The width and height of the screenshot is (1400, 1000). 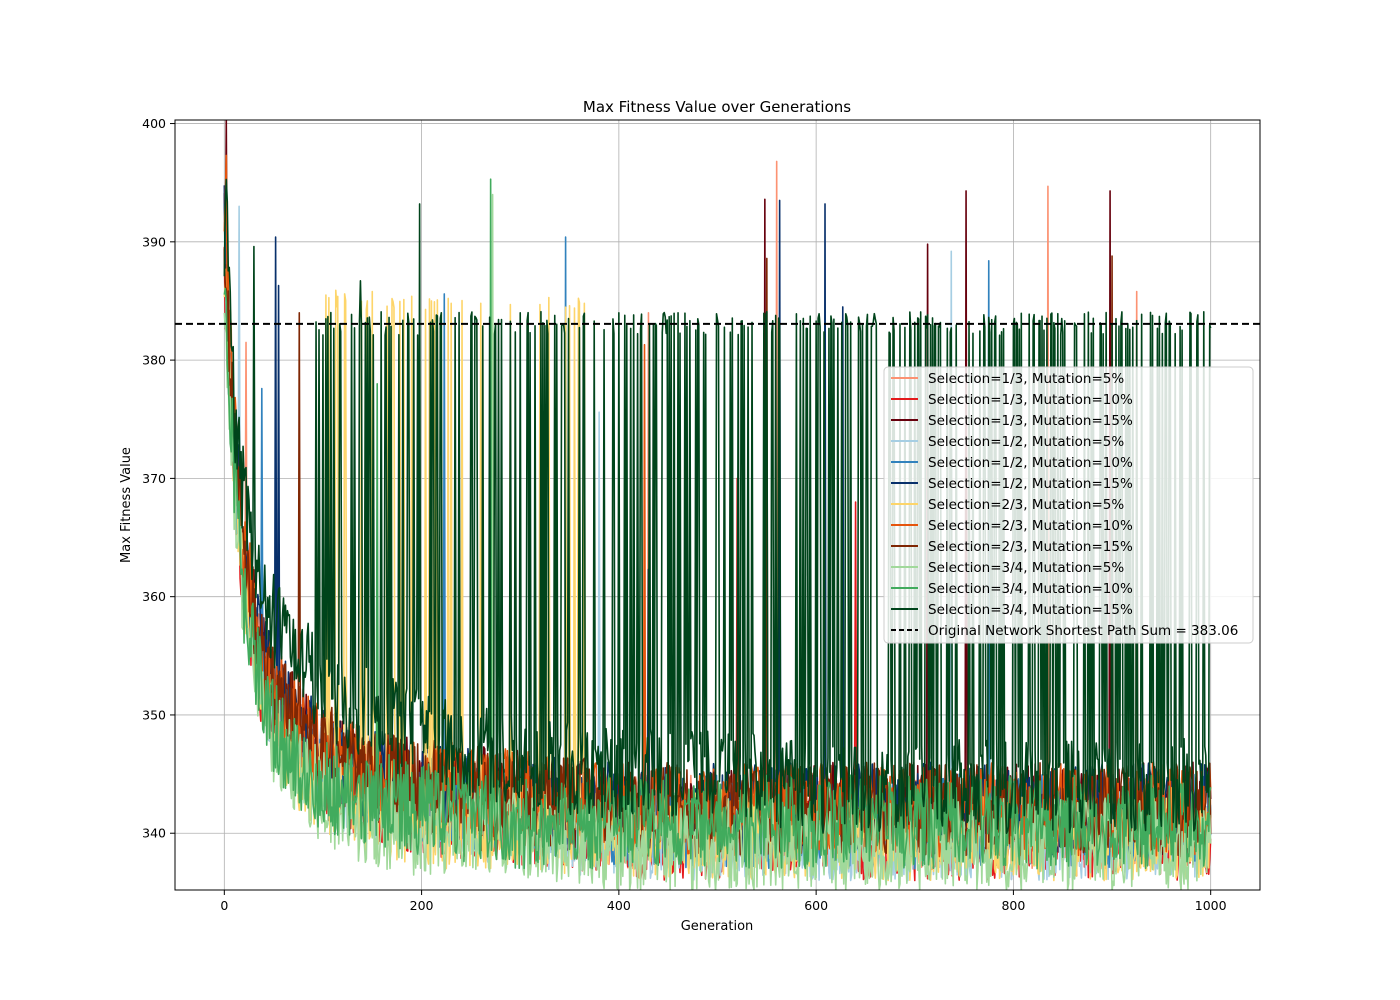 I want to click on y-tick-label: 390, so click(x=154, y=241).